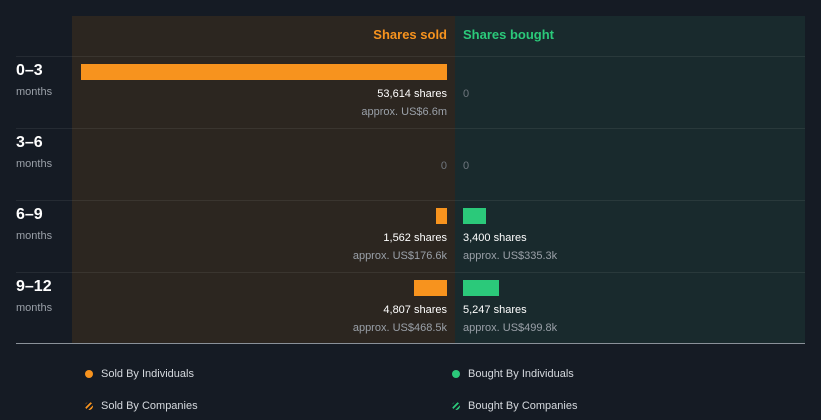  I want to click on legend-item: Sold By Companies, so click(141, 406).